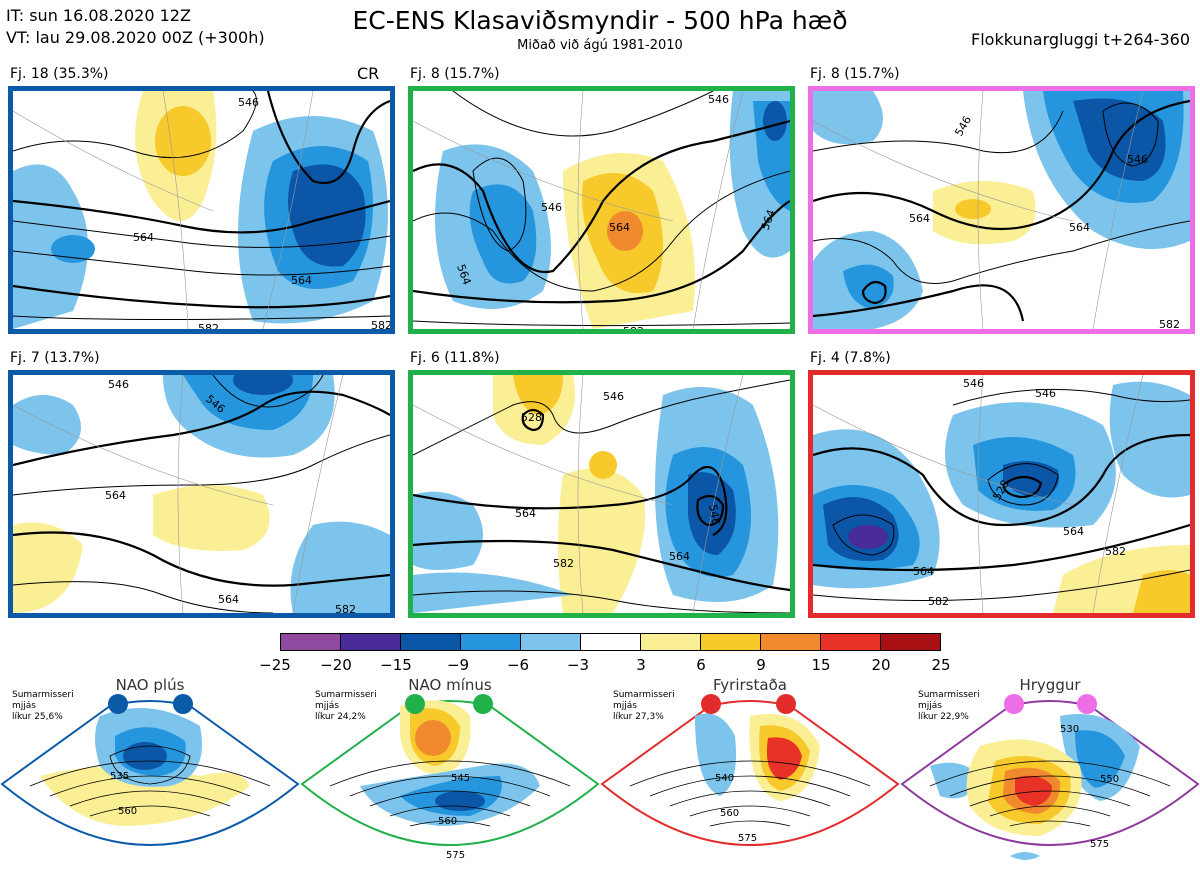  Describe the element at coordinates (750, 770) in the screenshot. I see `regime-map-blocking: 540 560 575` at that location.